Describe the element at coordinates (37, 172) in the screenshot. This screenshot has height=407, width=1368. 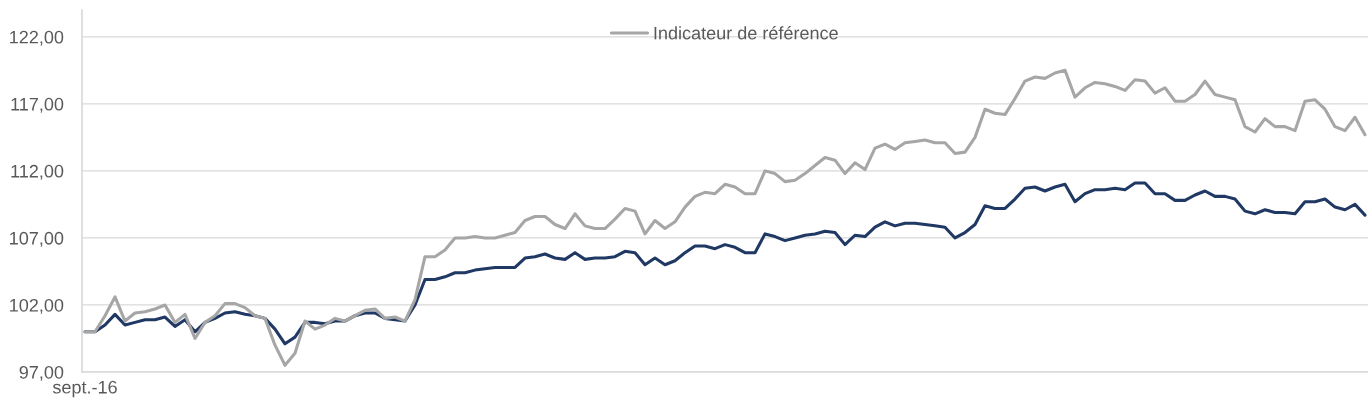
I see `y-tick-label: 112,00` at that location.